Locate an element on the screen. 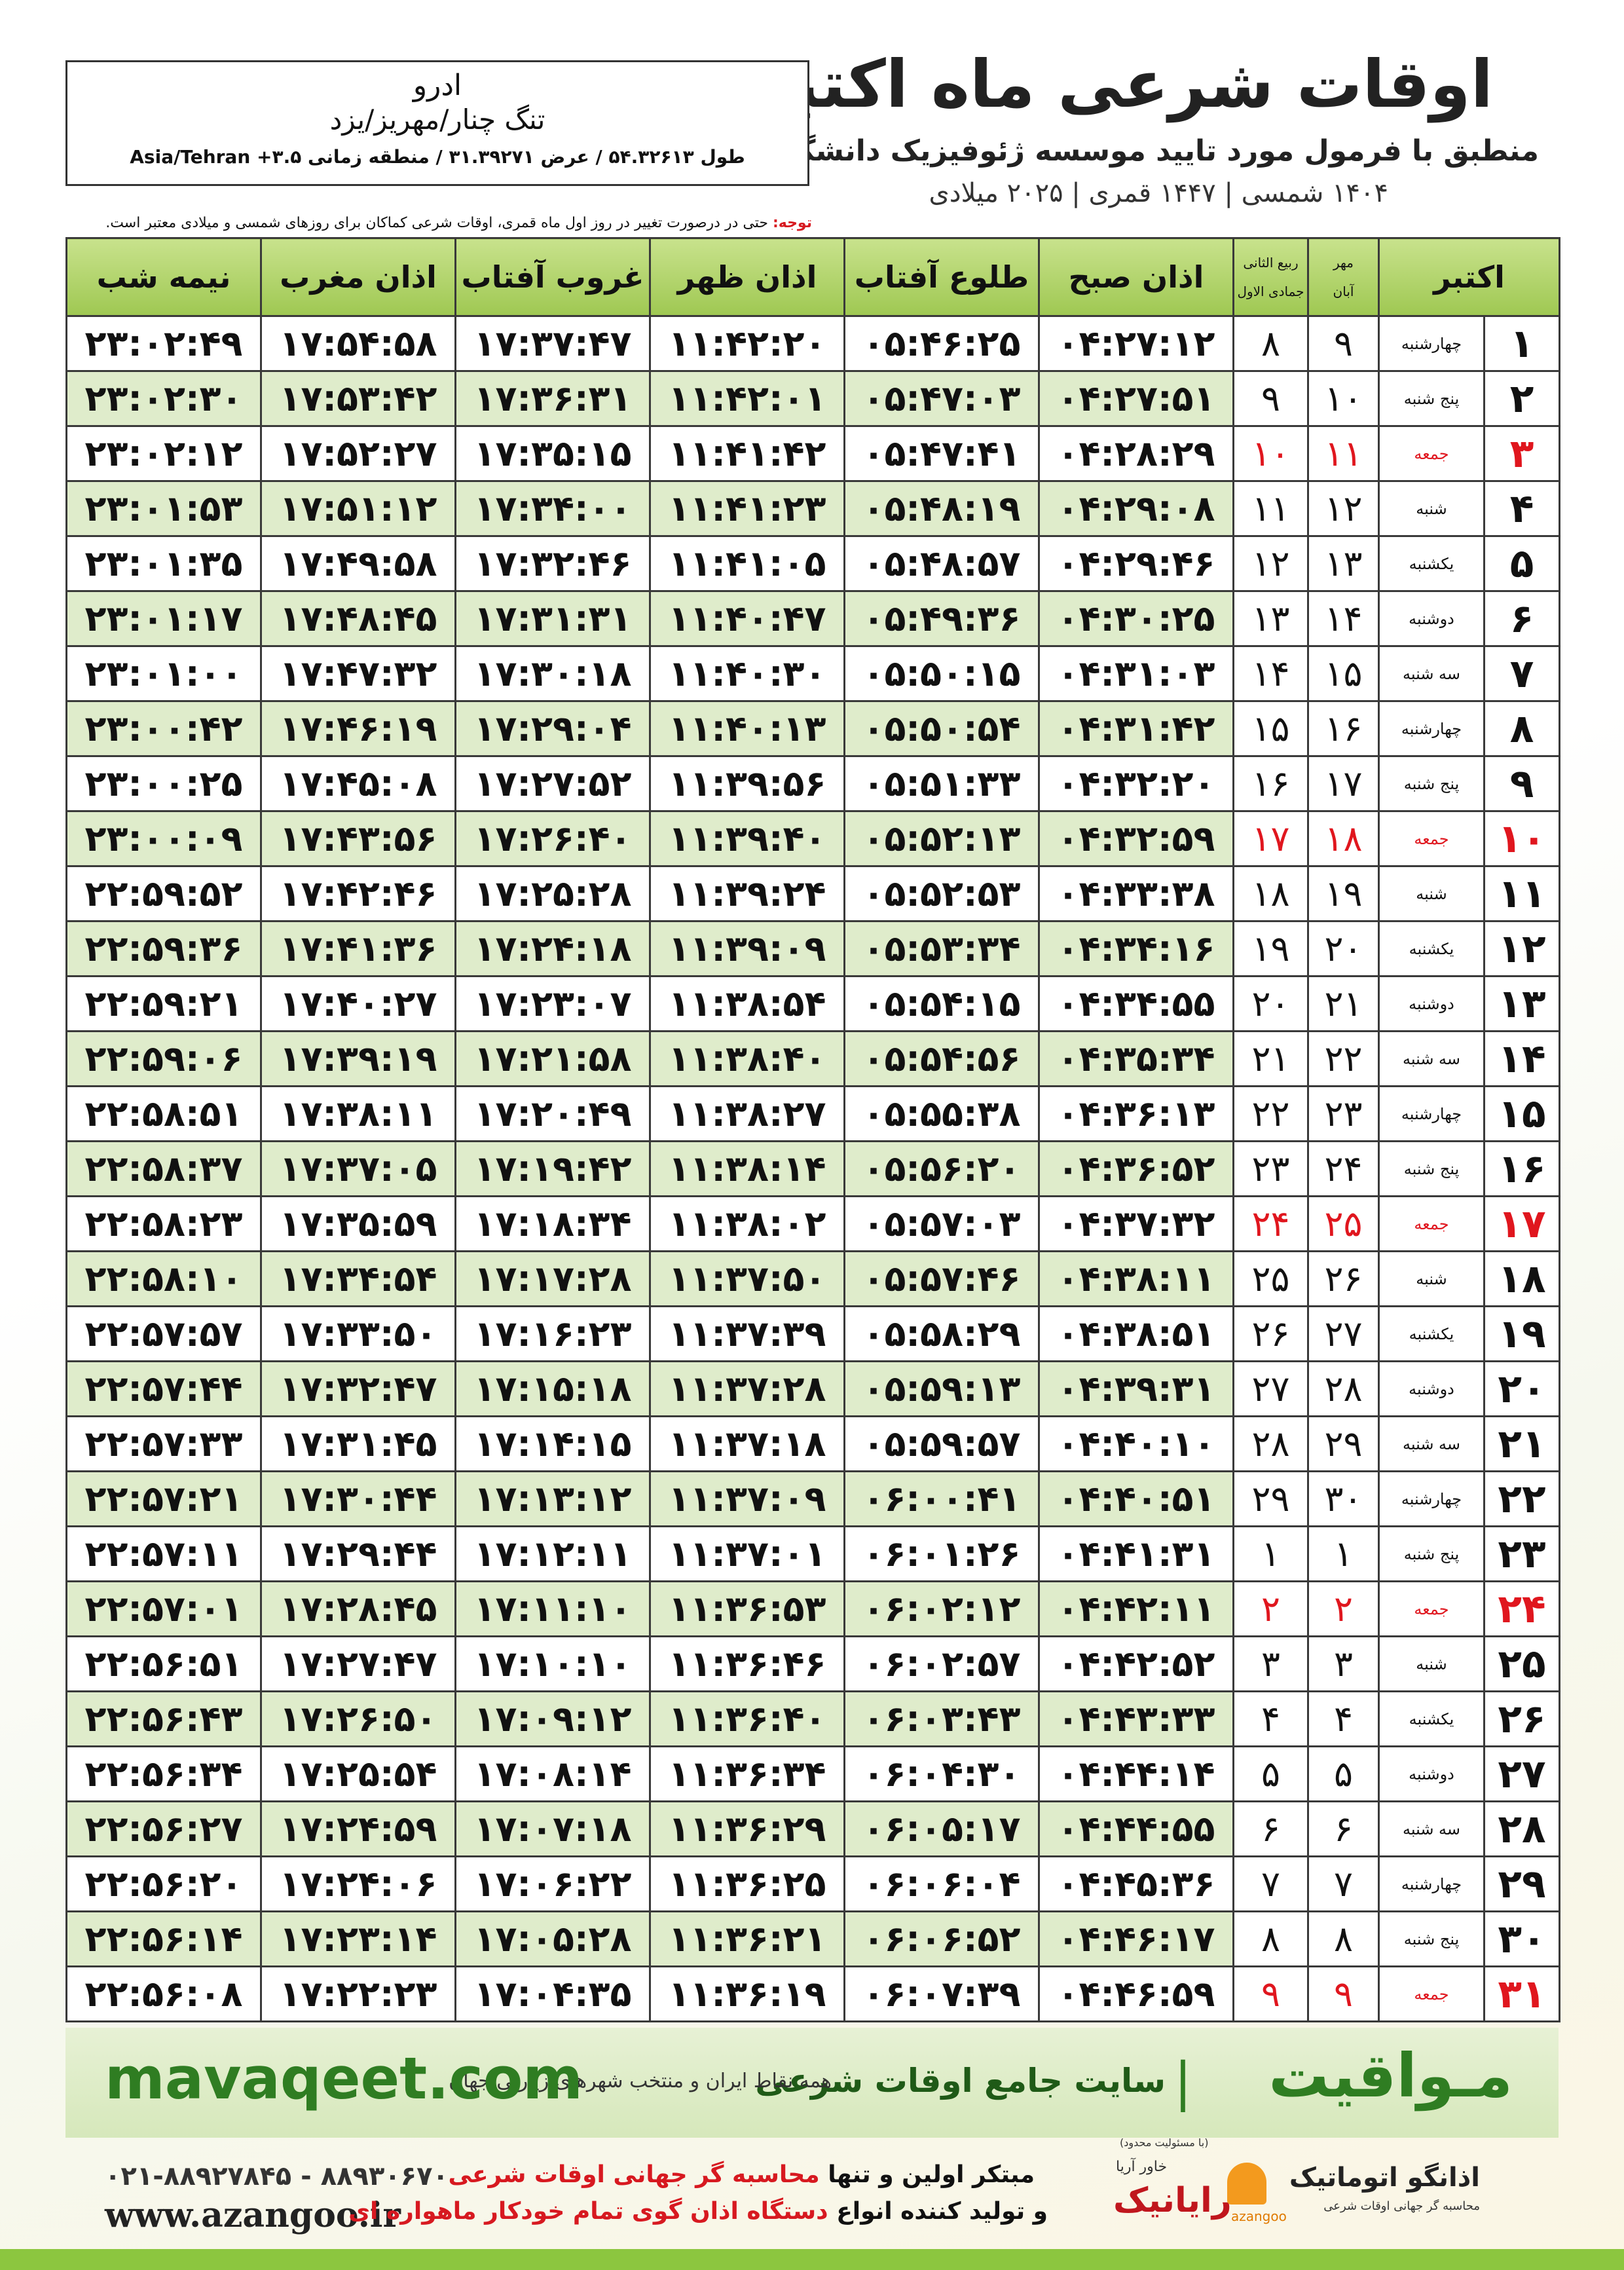  time-cell: ۰۴:۳۴:۱۶ is located at coordinates (1136, 948).